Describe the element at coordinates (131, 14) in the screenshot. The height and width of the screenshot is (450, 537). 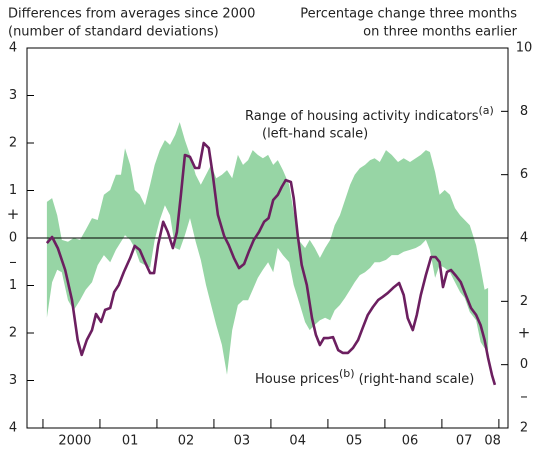
I see `y-title-line: Differences from averages since 2000` at that location.